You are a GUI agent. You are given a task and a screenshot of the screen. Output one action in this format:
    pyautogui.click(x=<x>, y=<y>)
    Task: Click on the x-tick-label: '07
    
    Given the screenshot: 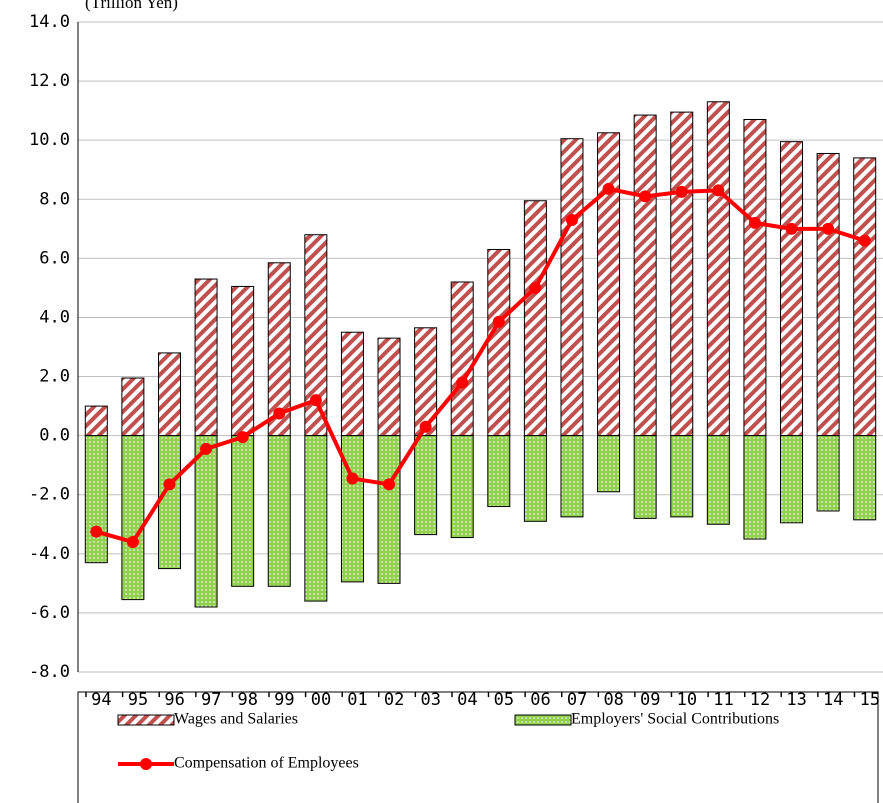 What is the action you would take?
    pyautogui.click(x=572, y=700)
    